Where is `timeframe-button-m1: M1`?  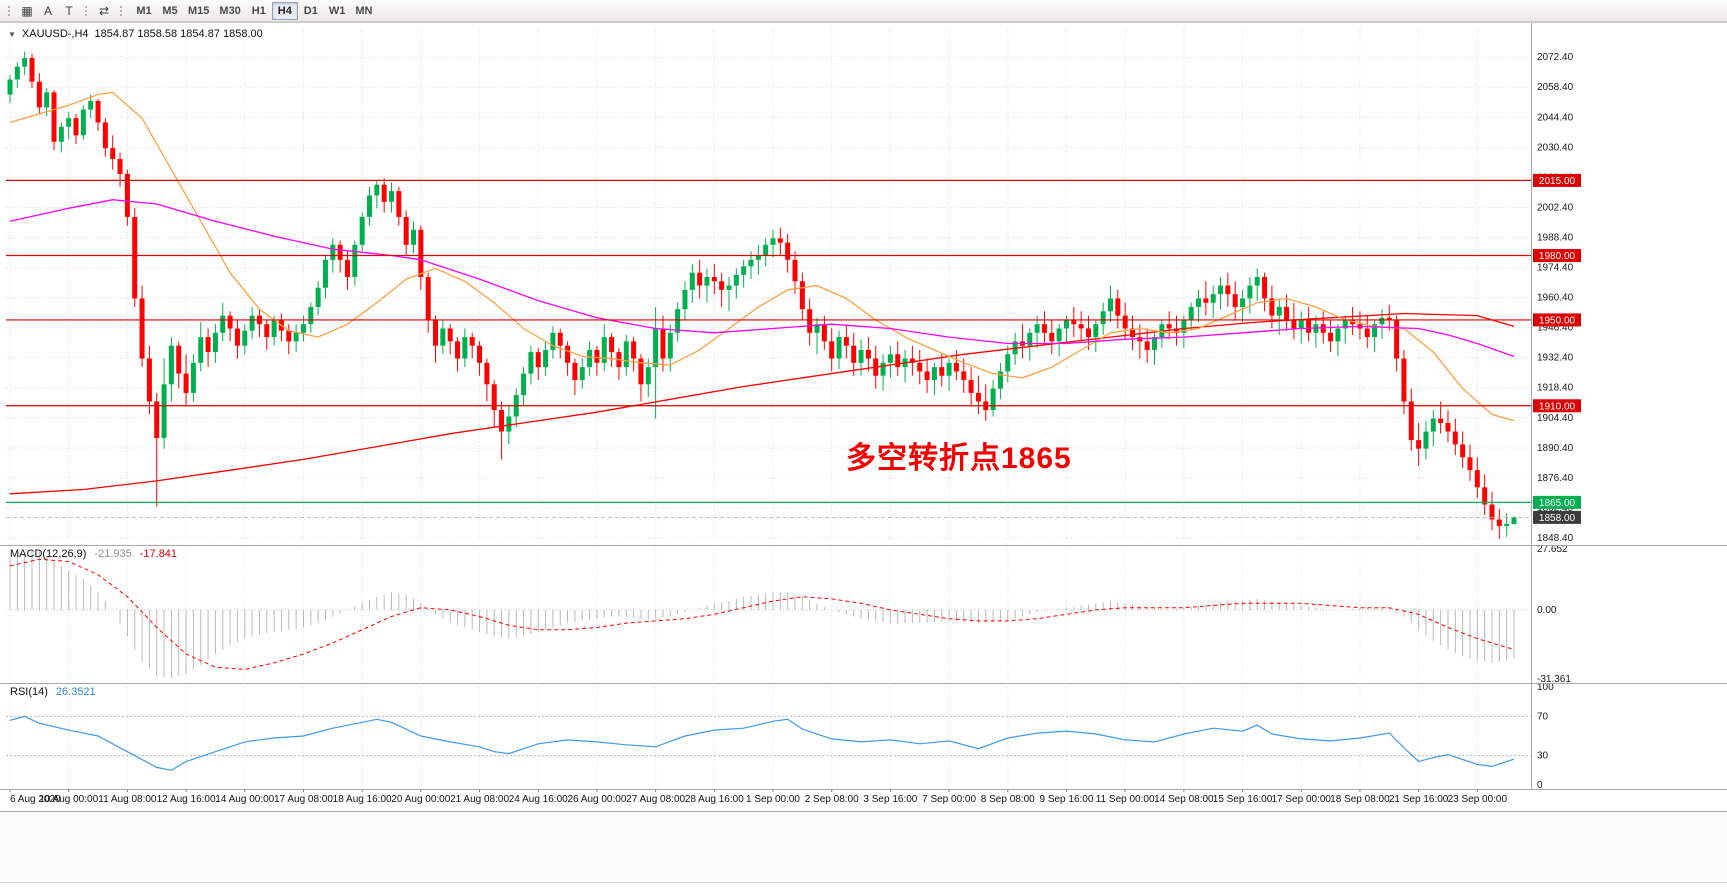
timeframe-button-m1: M1 is located at coordinates (144, 11).